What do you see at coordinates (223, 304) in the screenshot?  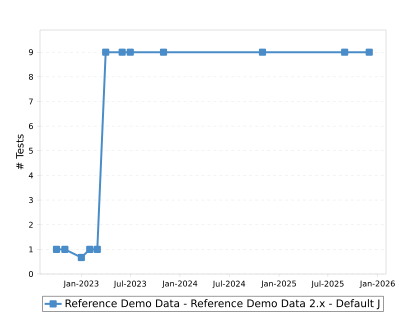 I see `legend-label: Reference Demo Data - Reference Demo Data 2.x - Default J` at bounding box center [223, 304].